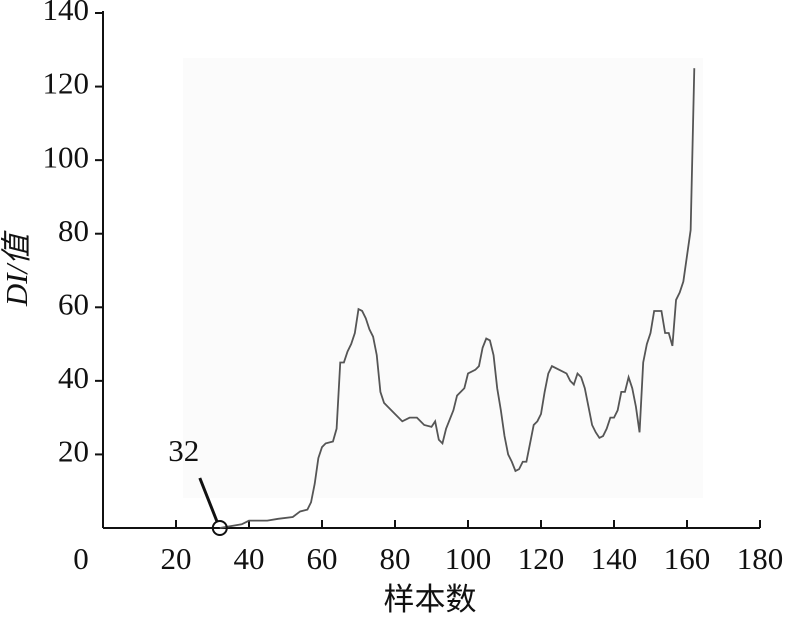 The image size is (788, 621). I want to click on x-tick-label: 100, so click(468, 558).